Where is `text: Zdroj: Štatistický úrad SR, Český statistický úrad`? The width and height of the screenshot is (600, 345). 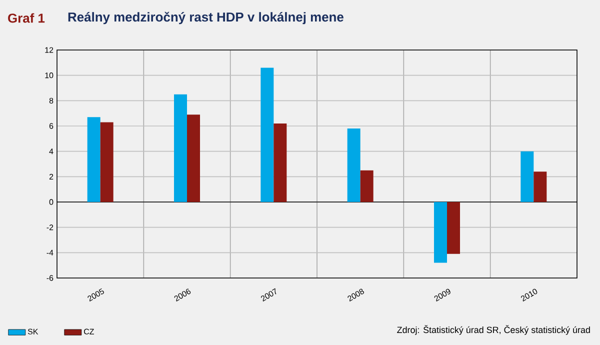
text: Zdroj: Štatistický úrad SR, Český statistický úrad is located at coordinates (493, 330).